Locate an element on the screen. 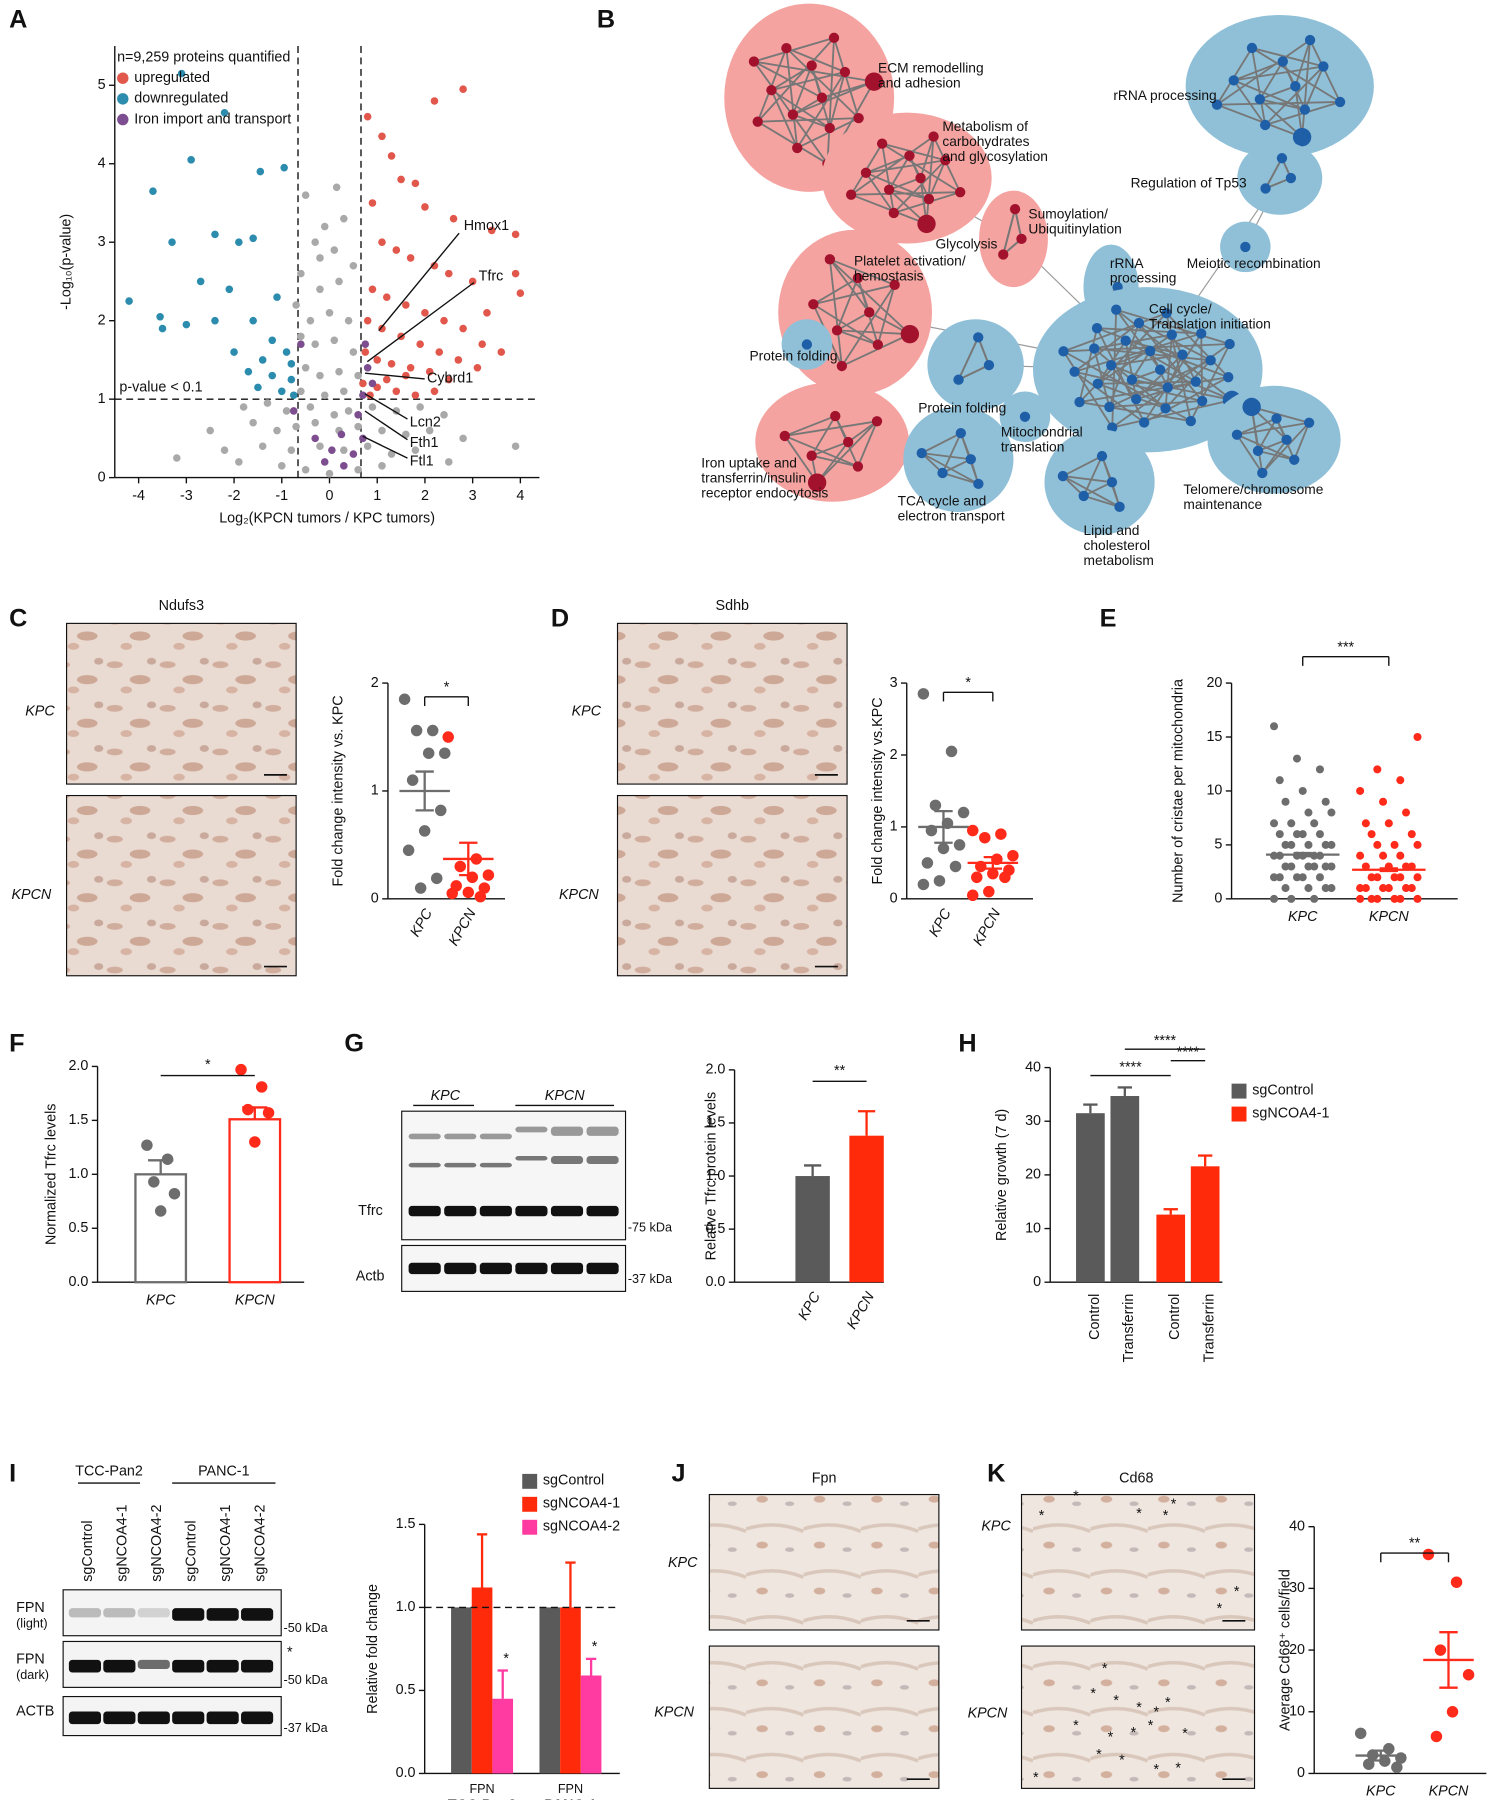 Image resolution: width=1499 pixels, height=1805 pixels. network-label: metabolism is located at coordinates (1119, 560).